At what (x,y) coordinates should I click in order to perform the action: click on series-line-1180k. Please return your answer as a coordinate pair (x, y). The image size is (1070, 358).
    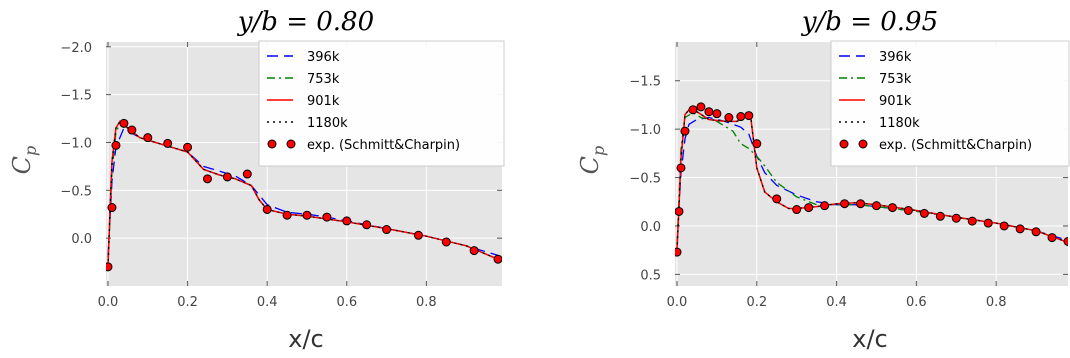
    Looking at the image, I should click on (872, 180).